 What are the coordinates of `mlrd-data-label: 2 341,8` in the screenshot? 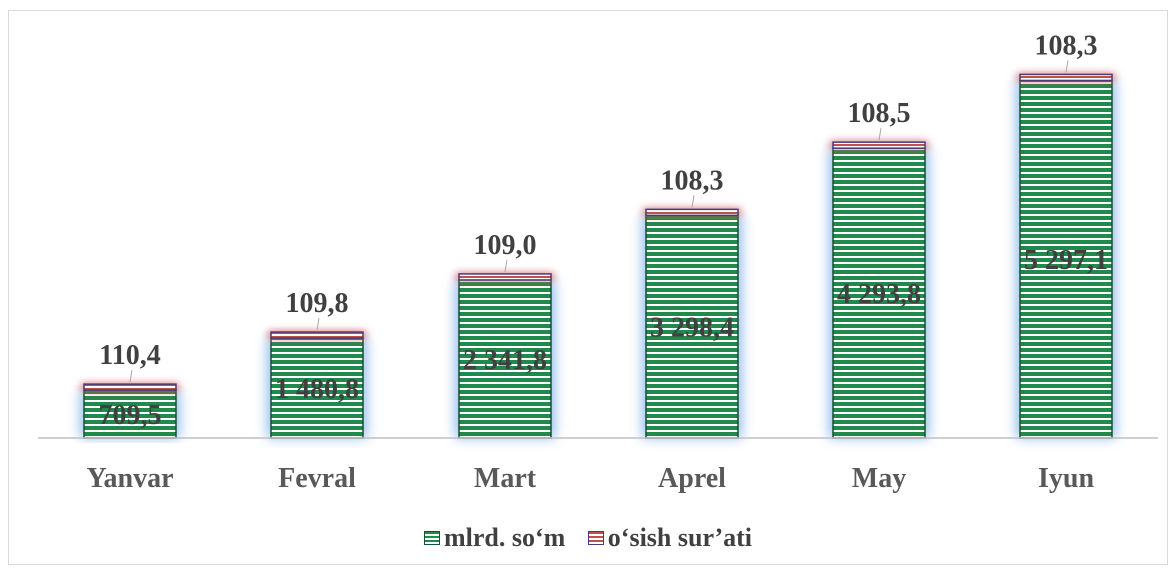 It's located at (505, 360).